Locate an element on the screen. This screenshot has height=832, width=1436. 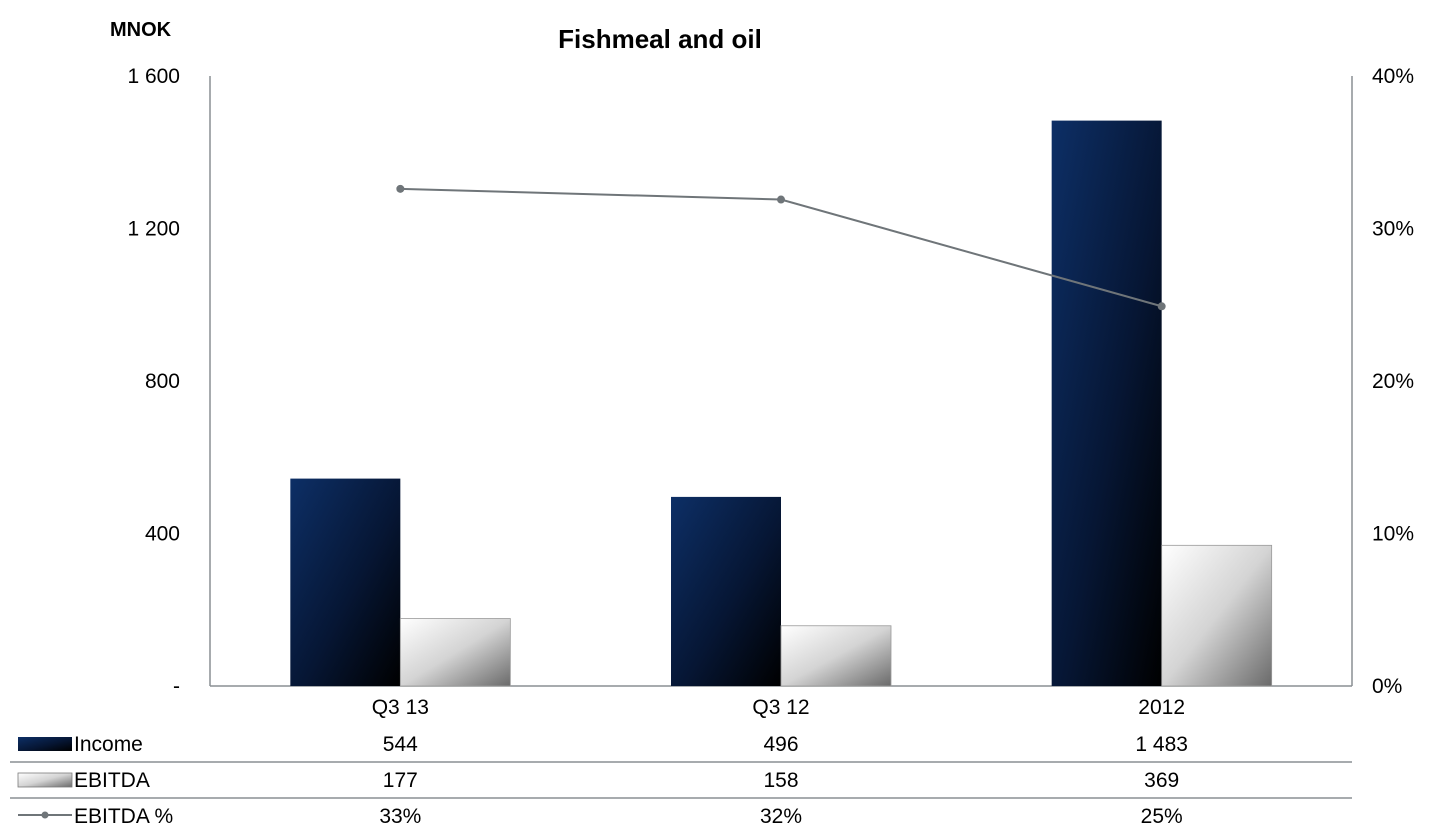
chart-title: Fishmeal and oil is located at coordinates (660, 39).